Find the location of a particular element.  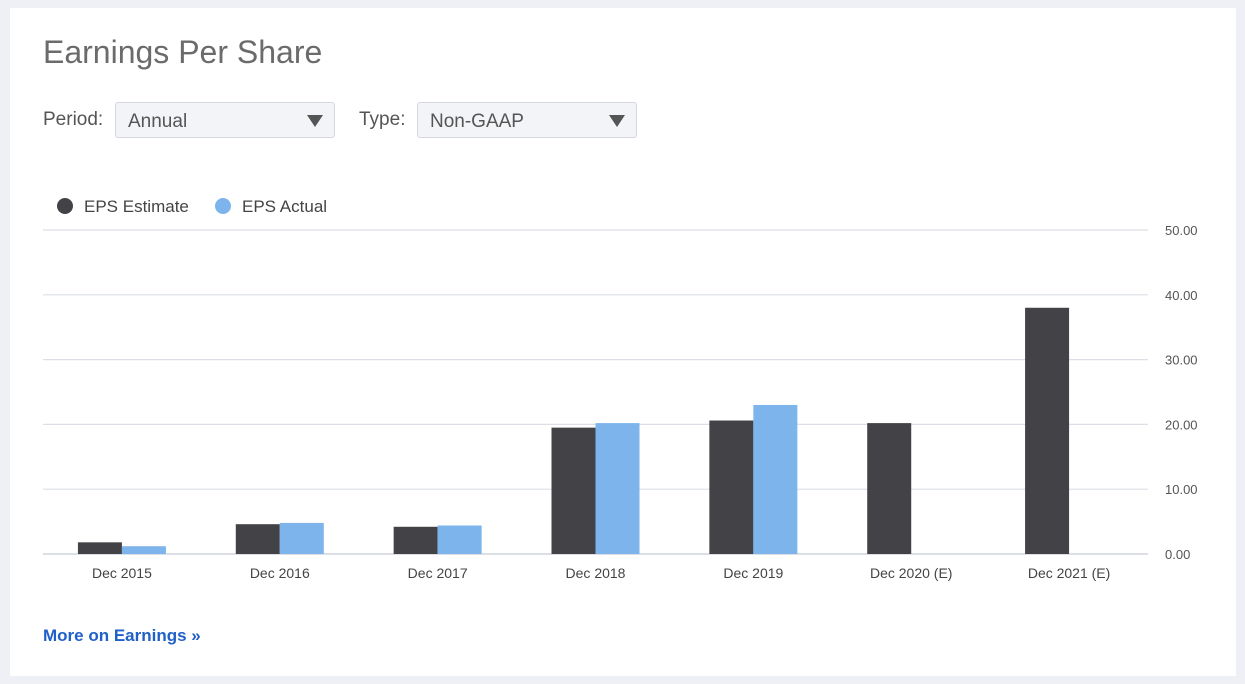

x-tick-label: Dec 2016 is located at coordinates (280, 573).